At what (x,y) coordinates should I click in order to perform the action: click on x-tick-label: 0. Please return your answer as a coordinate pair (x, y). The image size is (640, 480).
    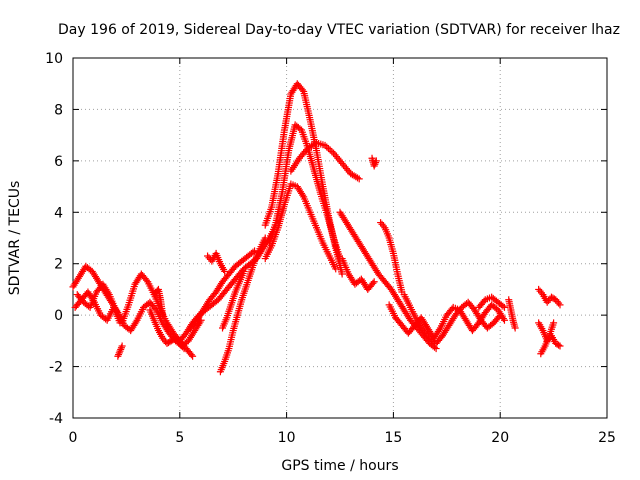
    Looking at the image, I should click on (73, 438).